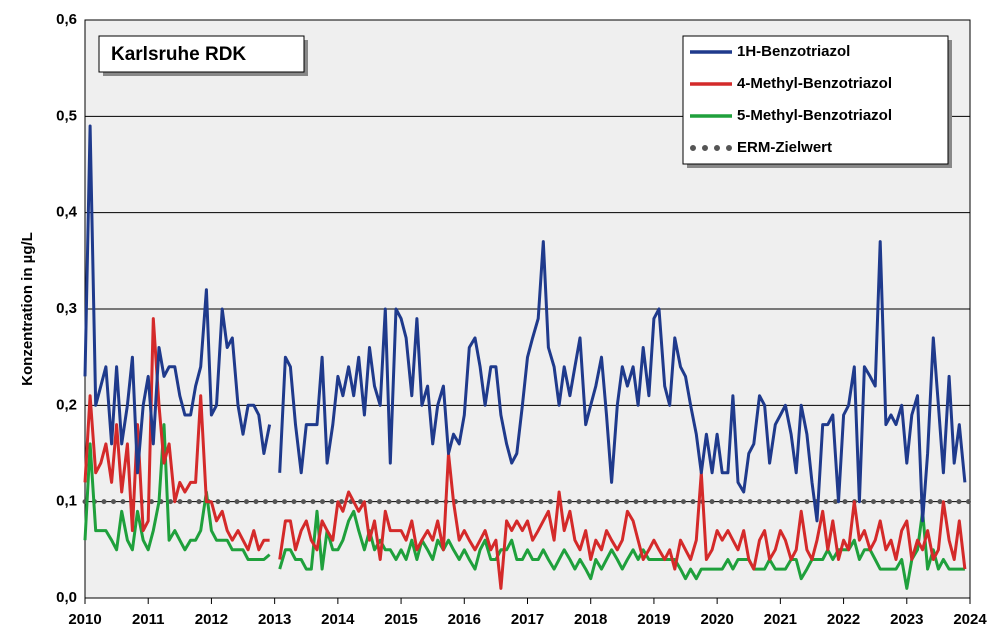  What do you see at coordinates (84, 619) in the screenshot?
I see `x-tick-label: 2010` at bounding box center [84, 619].